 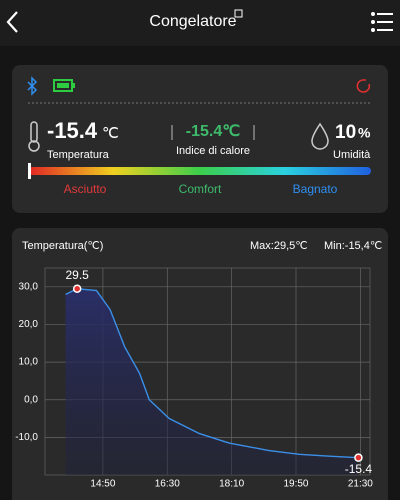 I want to click on marker-label: 29.5, so click(x=77, y=275).